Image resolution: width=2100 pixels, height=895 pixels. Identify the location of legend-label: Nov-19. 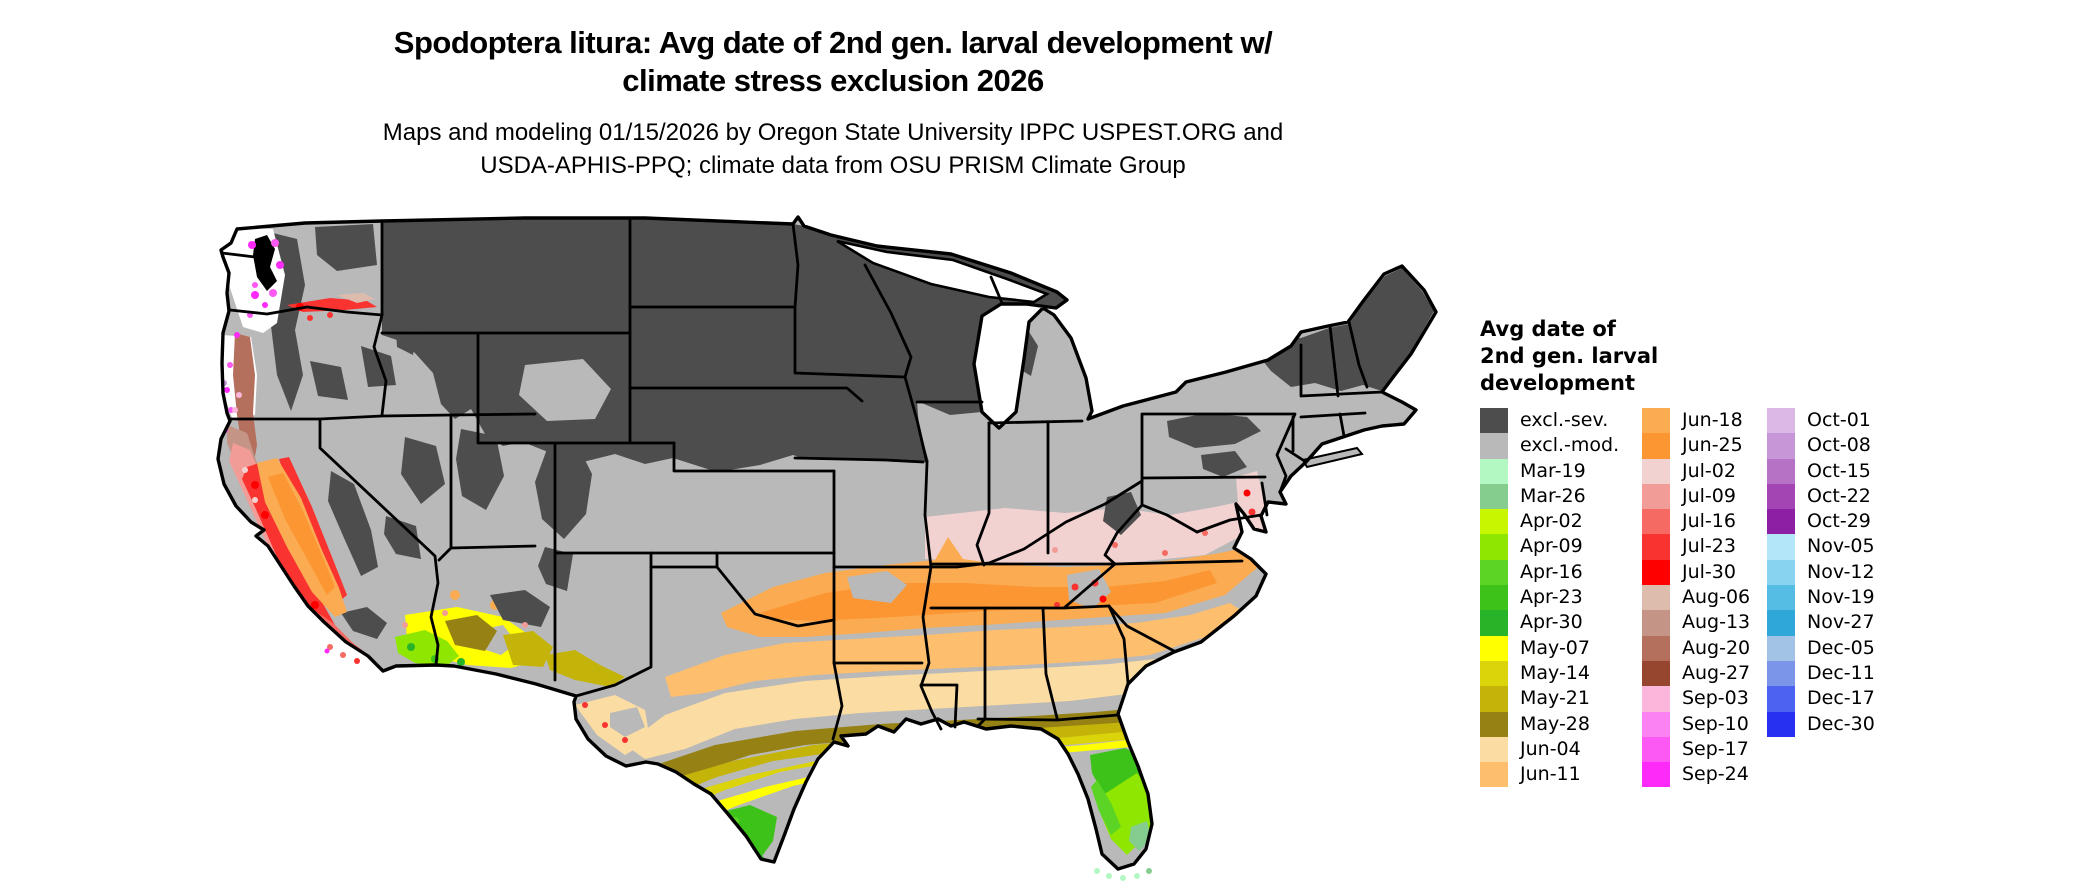
(1841, 597).